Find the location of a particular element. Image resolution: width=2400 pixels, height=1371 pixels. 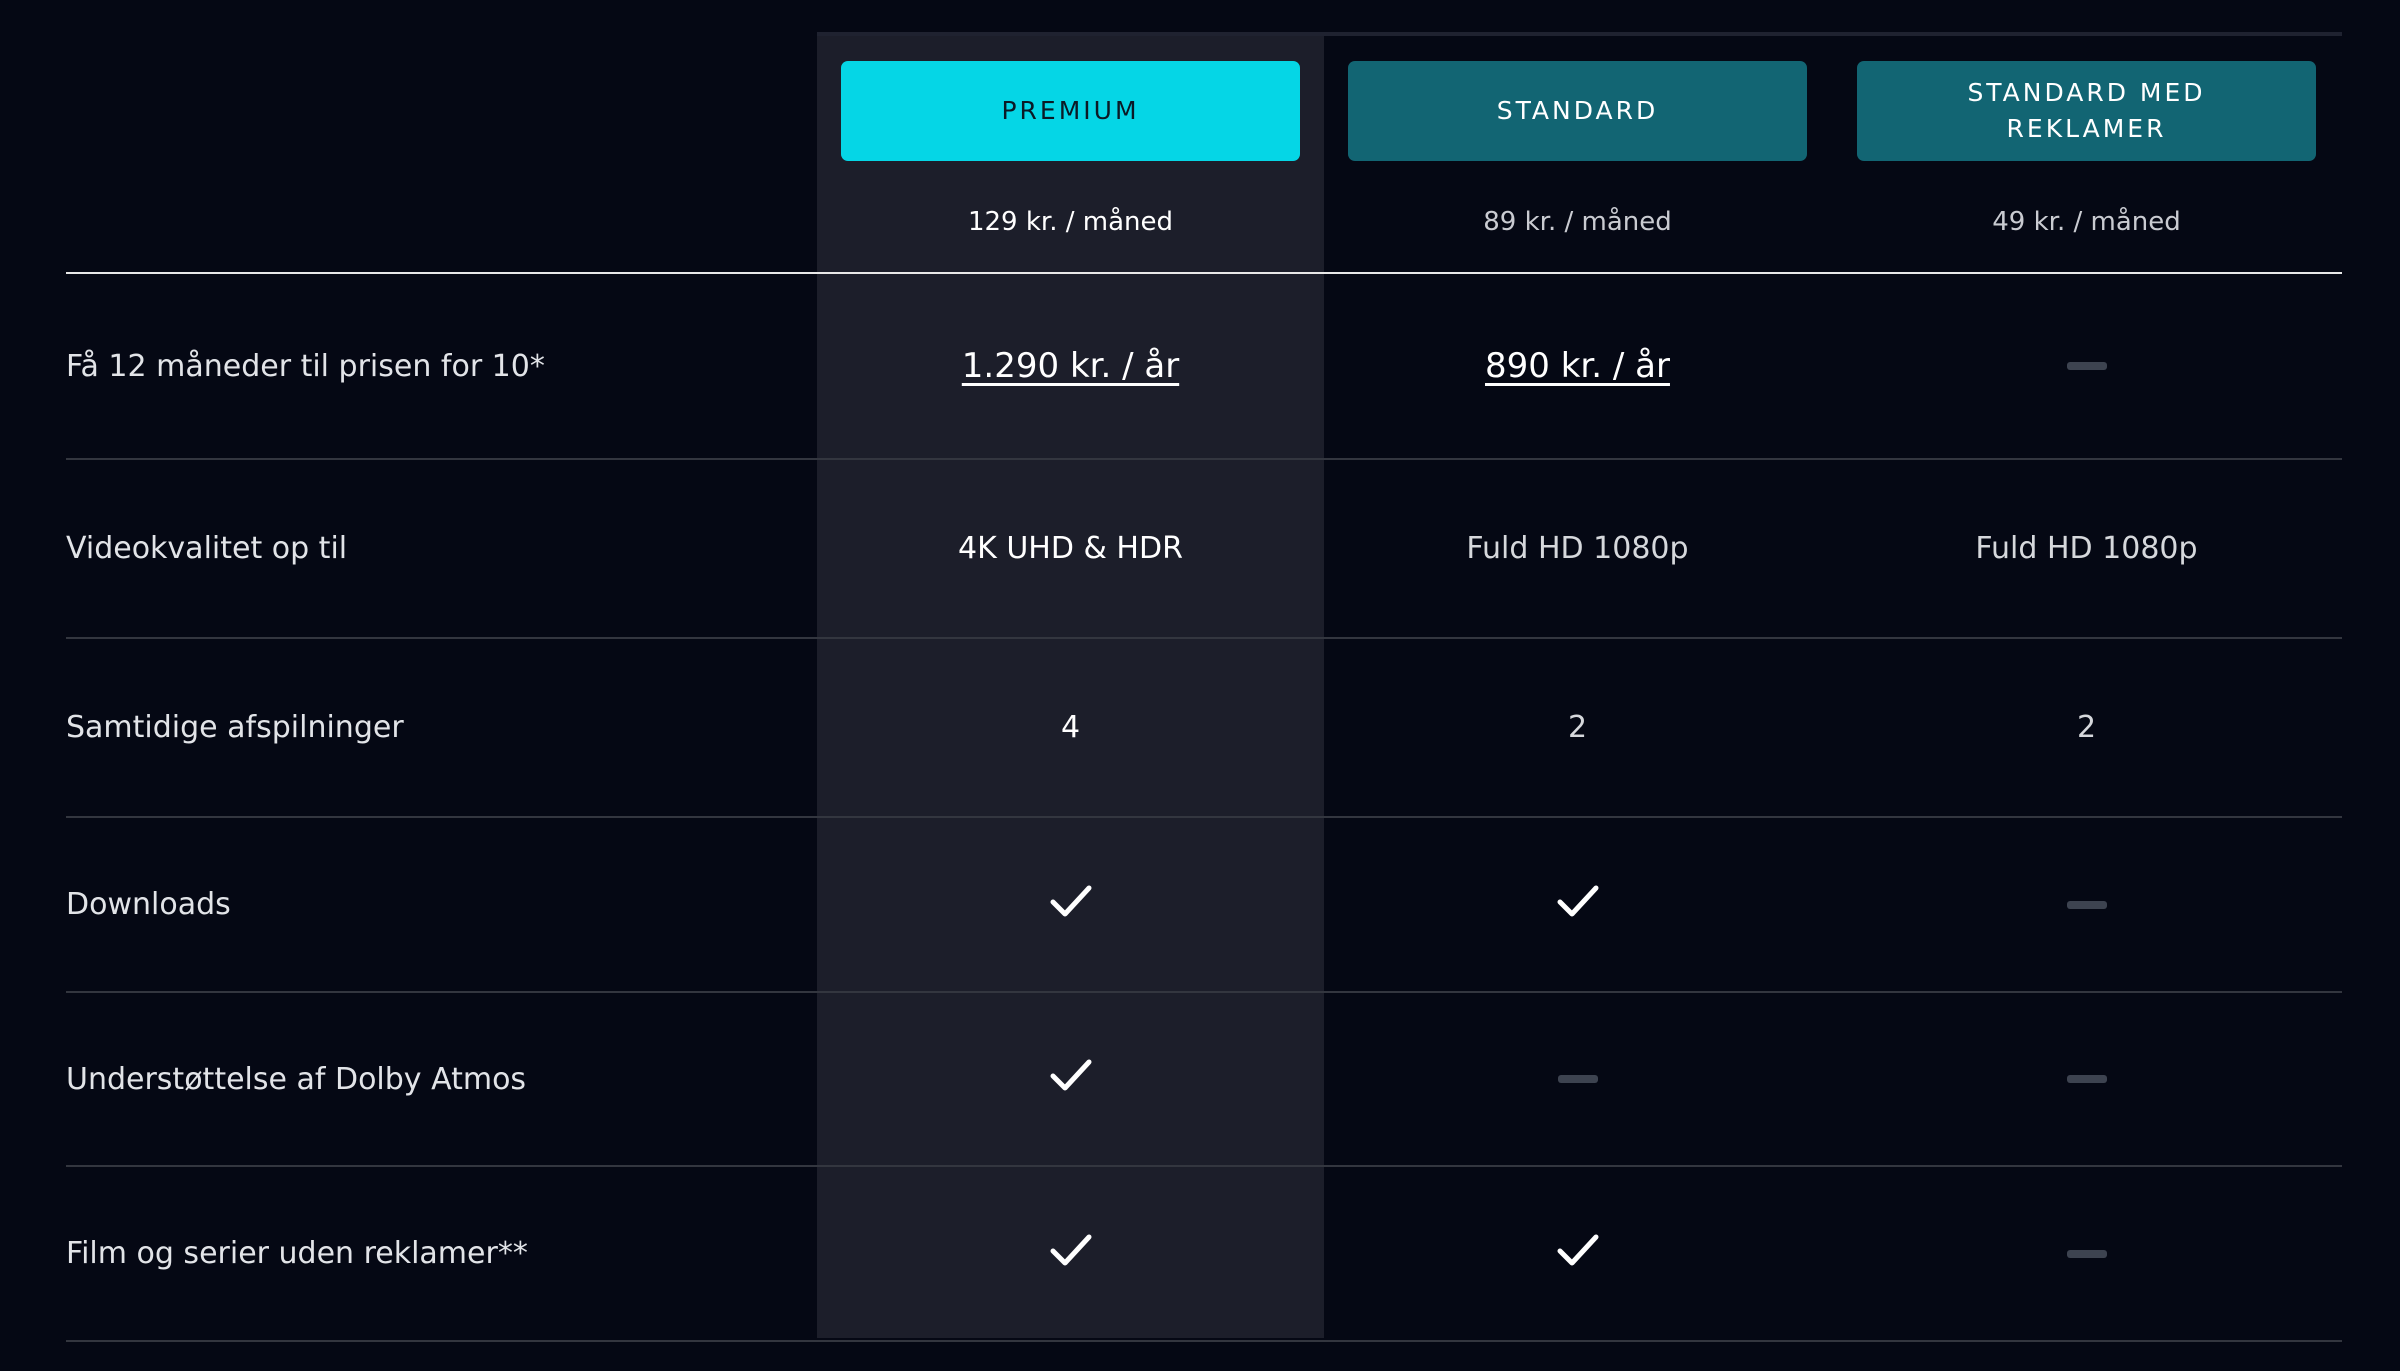

plan-button-premium: PREMIUM is located at coordinates (1070, 111).